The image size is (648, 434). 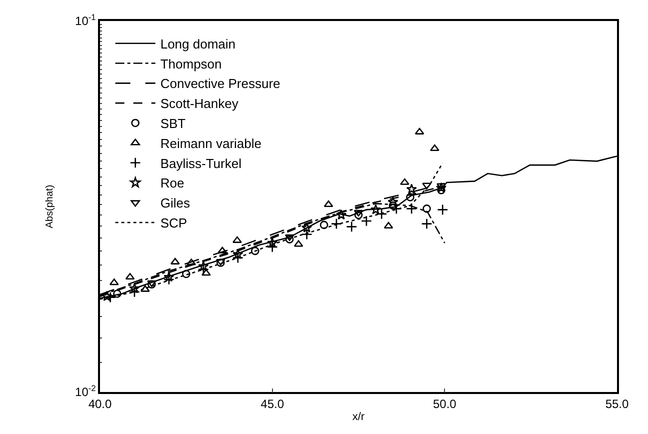 I want to click on legend-label: Thompson, so click(x=191, y=64).